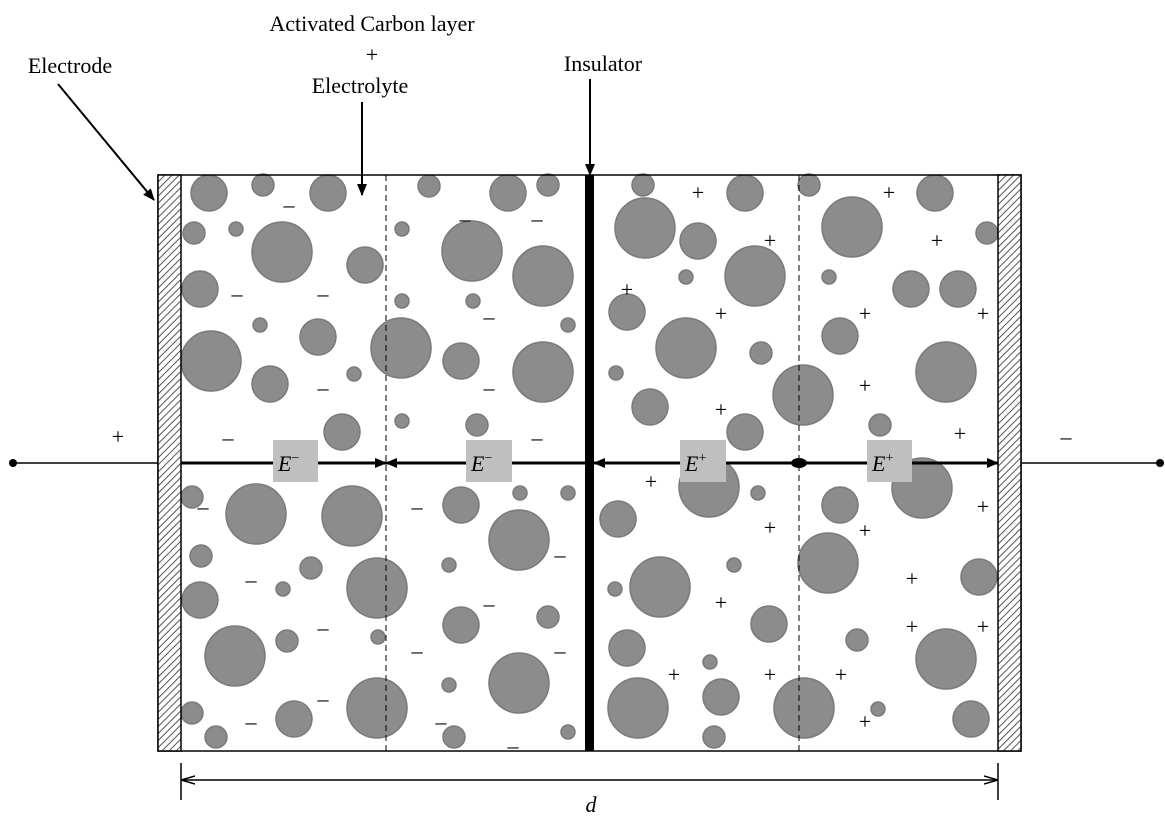  What do you see at coordinates (70, 65) in the screenshot?
I see `electrode-label: Electrode` at bounding box center [70, 65].